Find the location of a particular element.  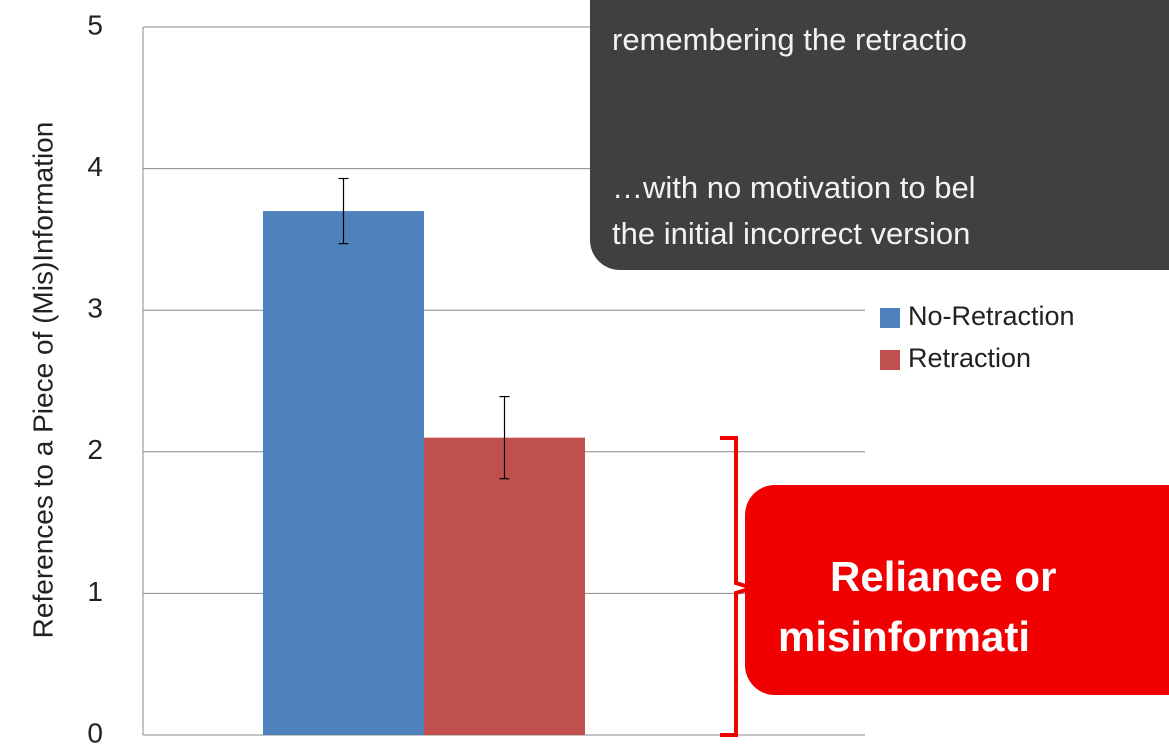

y-tick-label: 3 is located at coordinates (95, 308).